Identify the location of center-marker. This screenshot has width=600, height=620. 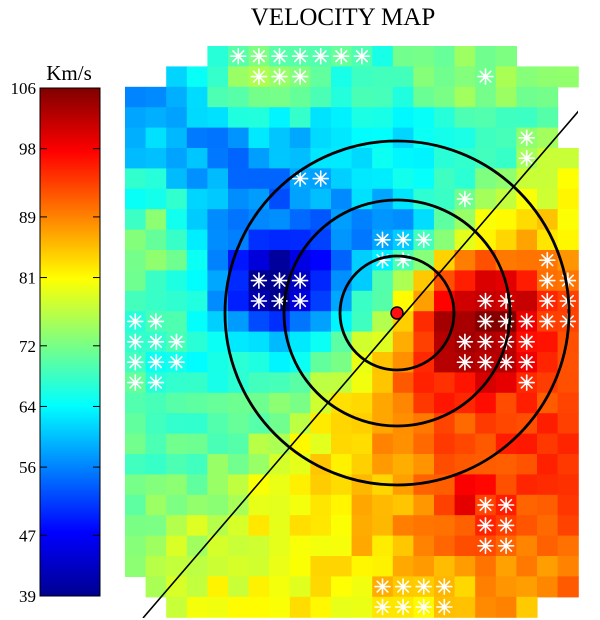
(397, 313).